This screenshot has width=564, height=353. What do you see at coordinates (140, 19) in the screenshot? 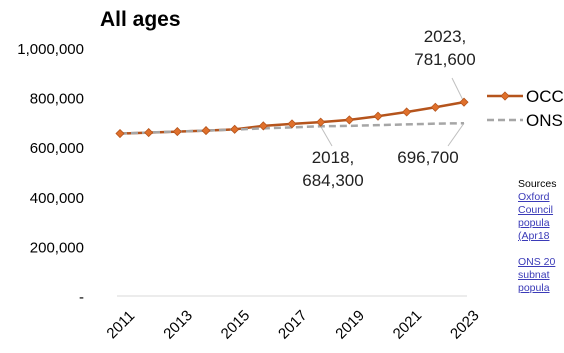
I see `chart-title: All ages` at bounding box center [140, 19].